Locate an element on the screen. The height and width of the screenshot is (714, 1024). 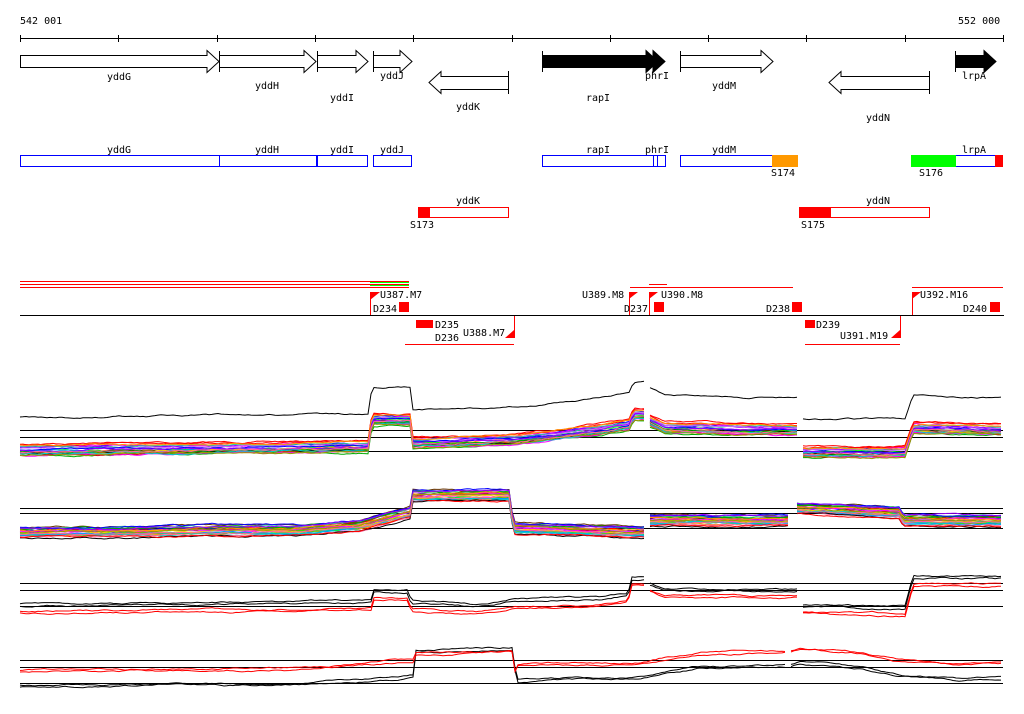
cds-box-rapI is located at coordinates (604, 161).